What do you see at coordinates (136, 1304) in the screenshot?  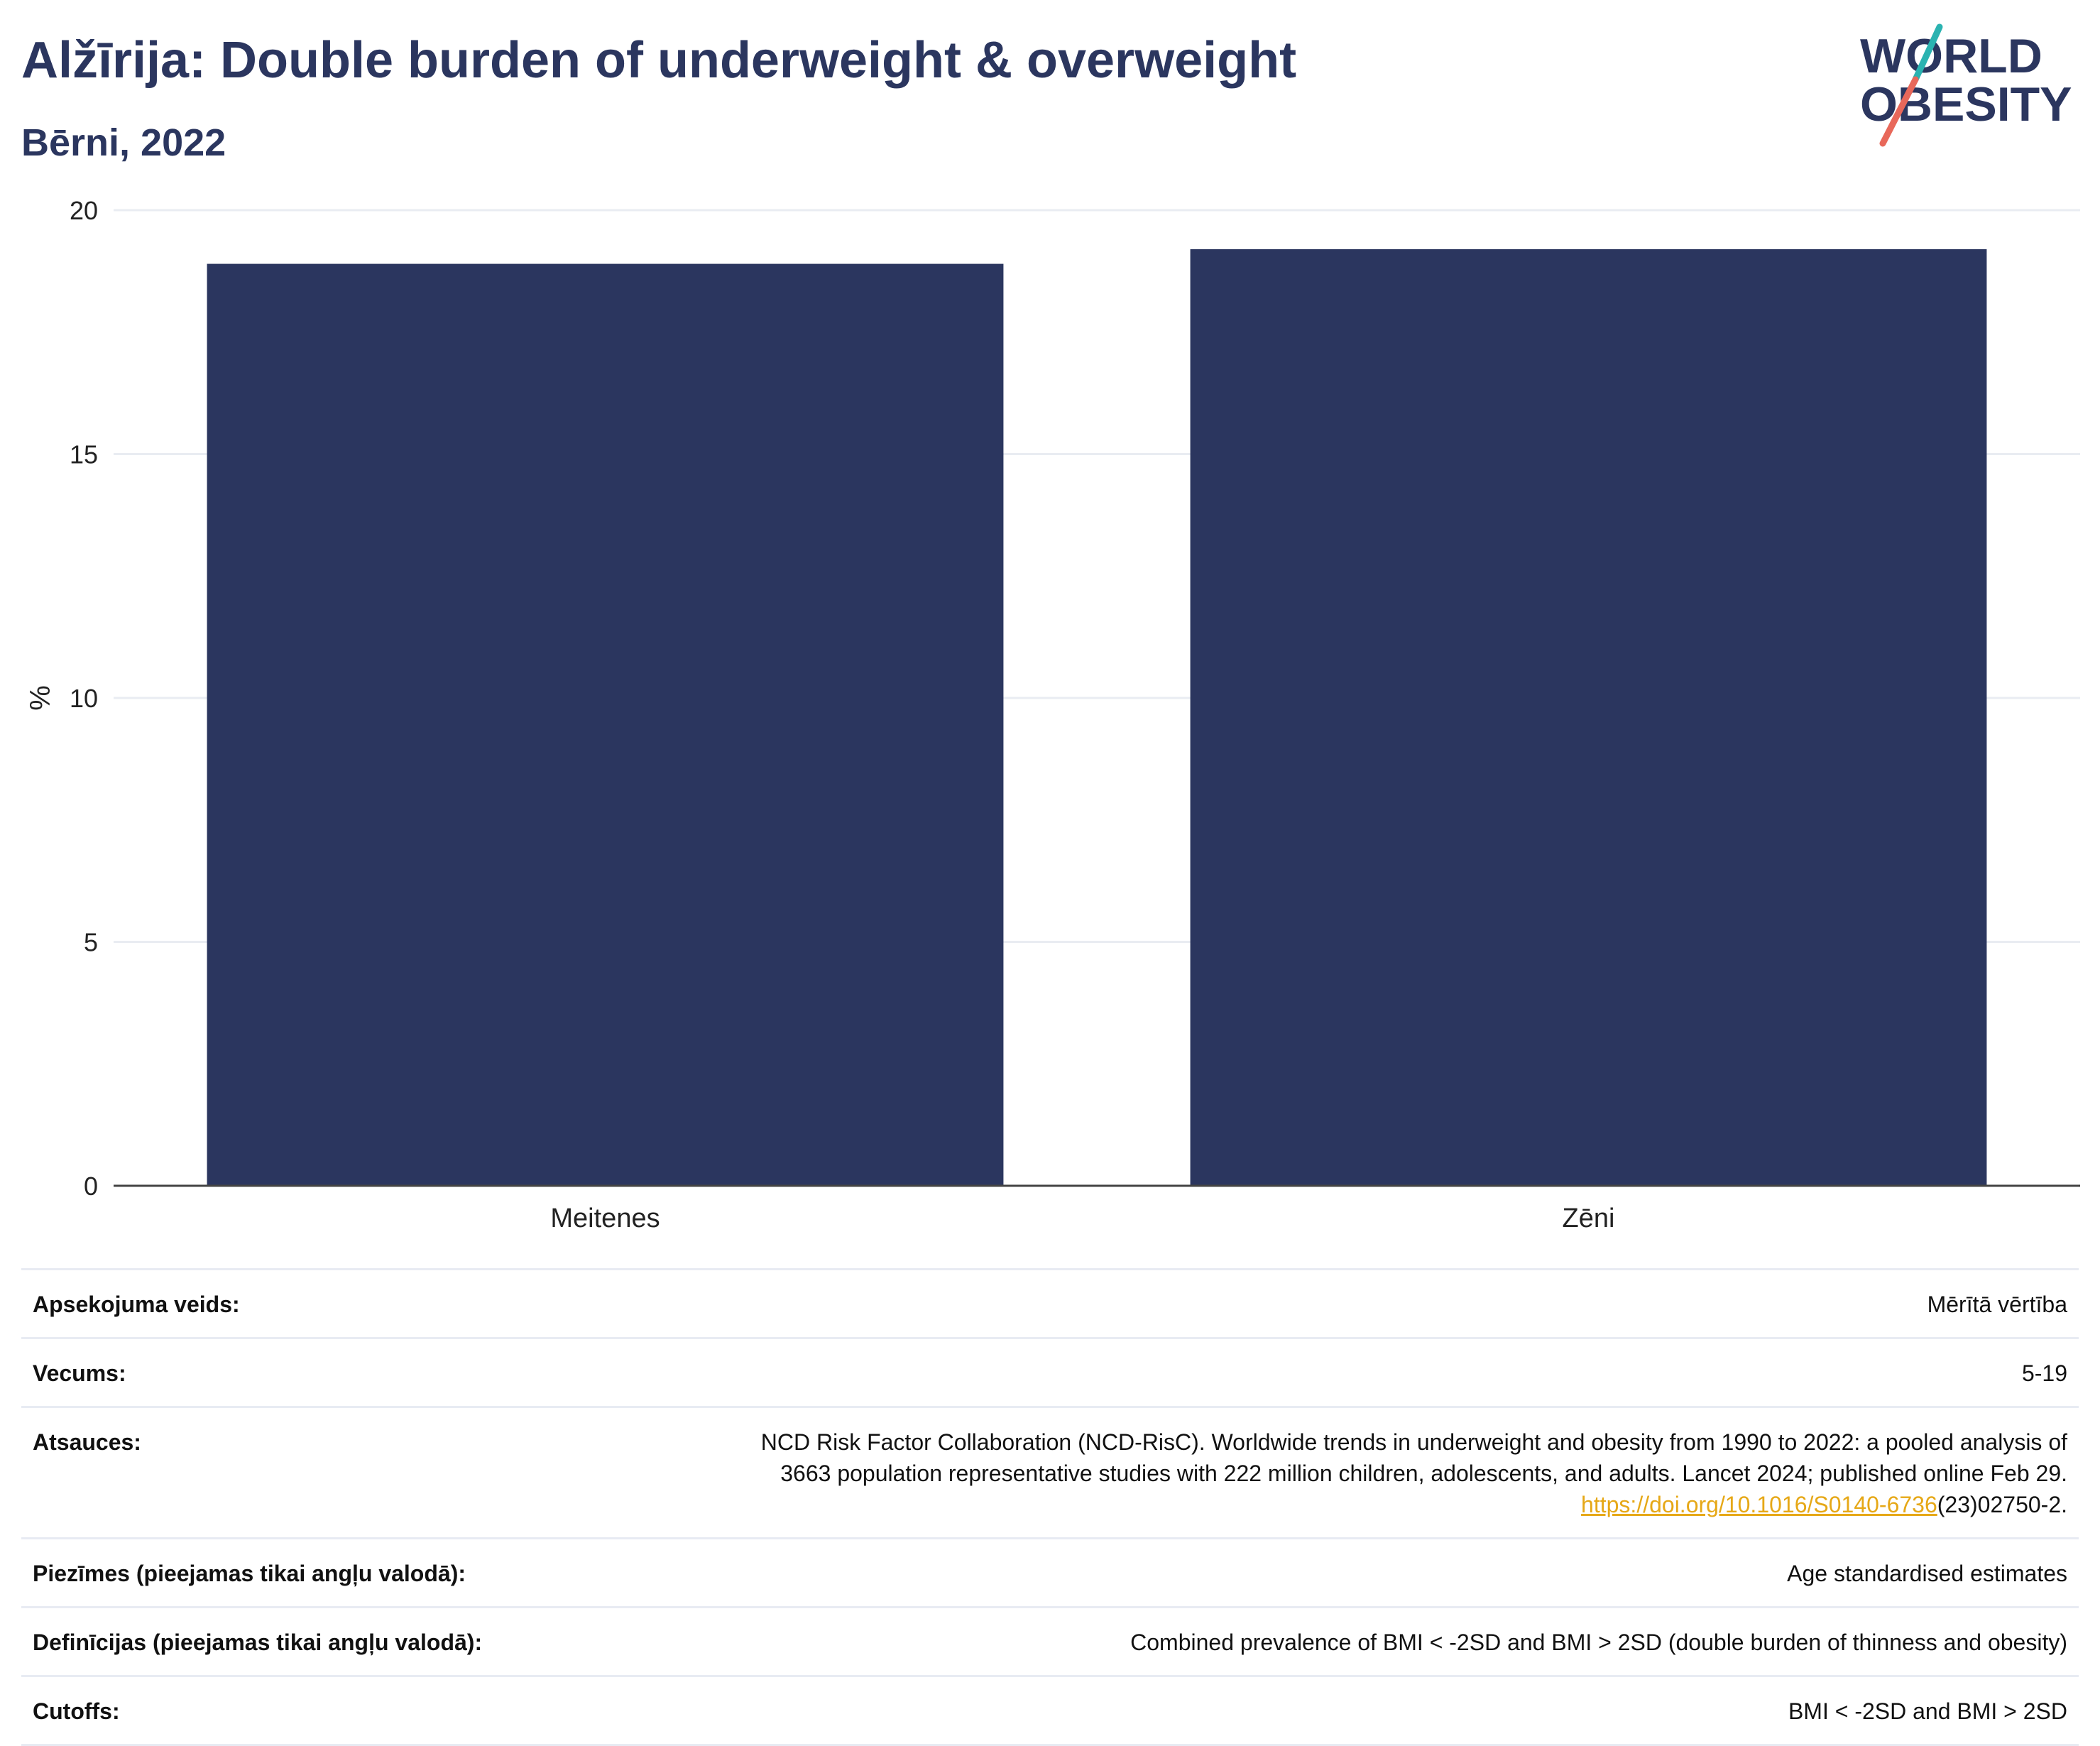 I see `meta-label: Apsekojuma veids:` at bounding box center [136, 1304].